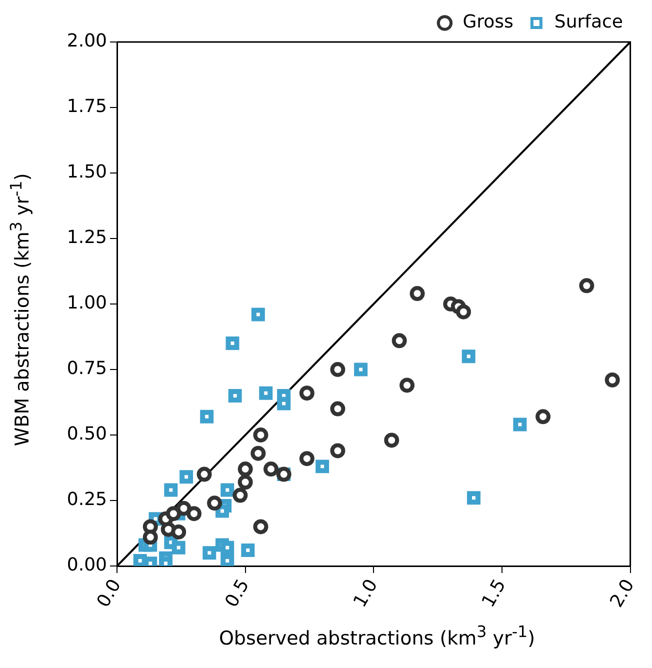  Describe the element at coordinates (86, 565) in the screenshot. I see `y-tick-label: 0.00` at that location.